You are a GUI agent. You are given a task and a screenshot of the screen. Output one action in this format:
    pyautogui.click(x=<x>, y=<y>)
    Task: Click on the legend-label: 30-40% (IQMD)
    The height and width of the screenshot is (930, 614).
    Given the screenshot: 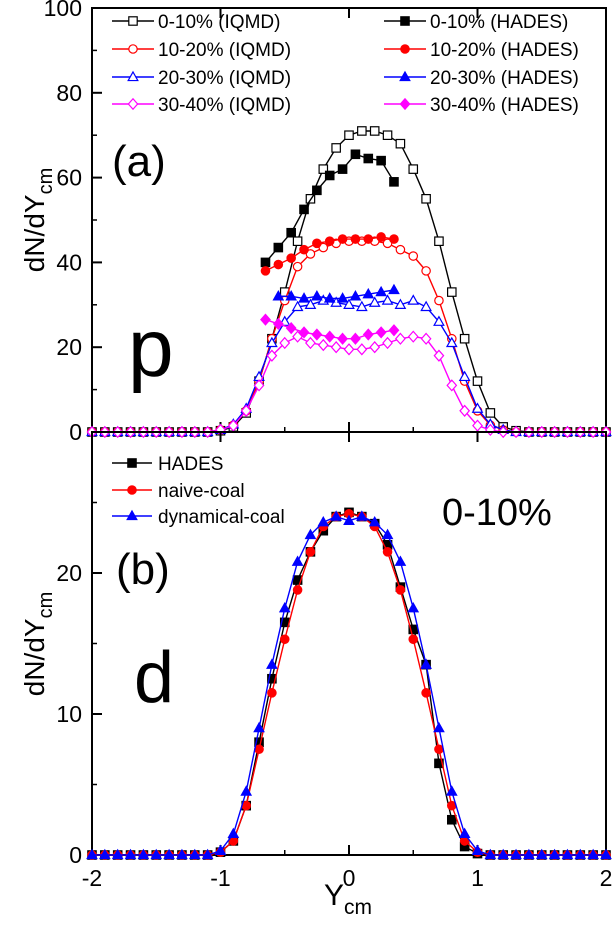 What is the action you would take?
    pyautogui.click(x=224, y=105)
    